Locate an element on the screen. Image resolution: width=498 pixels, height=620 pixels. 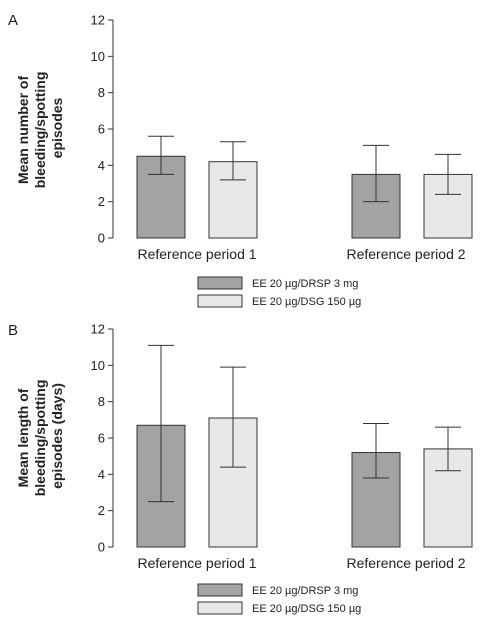
error-bars is located at coordinates (304, 169).